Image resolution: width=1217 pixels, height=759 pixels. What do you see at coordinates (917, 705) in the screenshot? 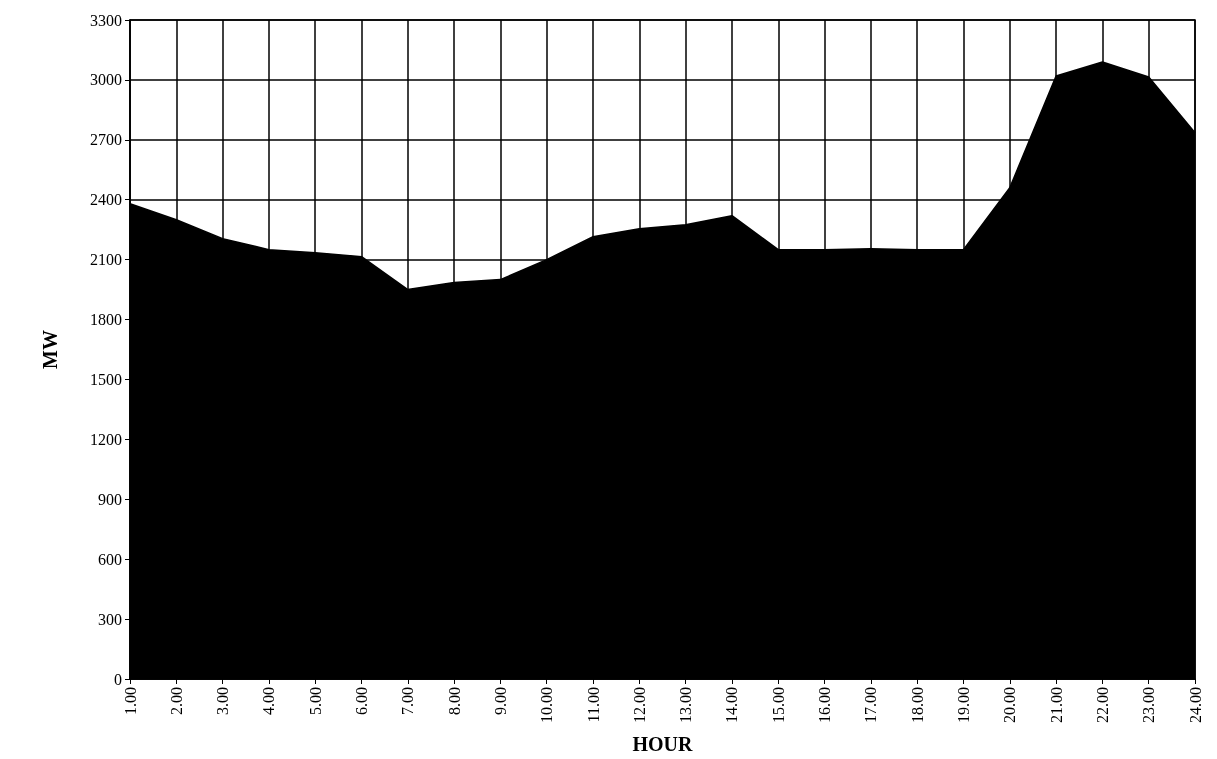
I see `x-tick-label: 18.00` at bounding box center [917, 705].